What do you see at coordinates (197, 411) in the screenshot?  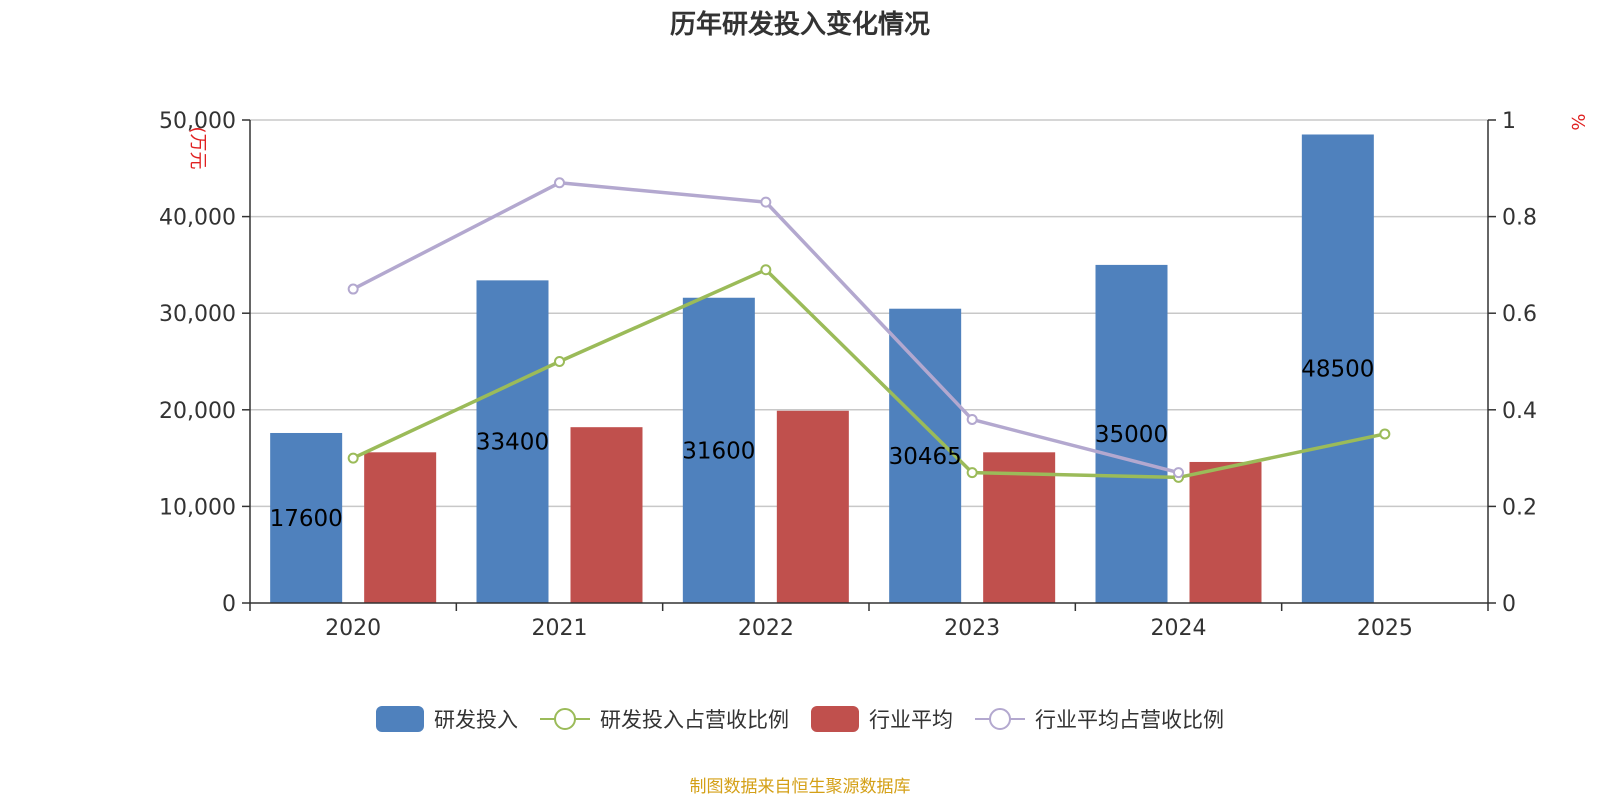 I see `y-left-tick-label: 20,000` at bounding box center [197, 411].